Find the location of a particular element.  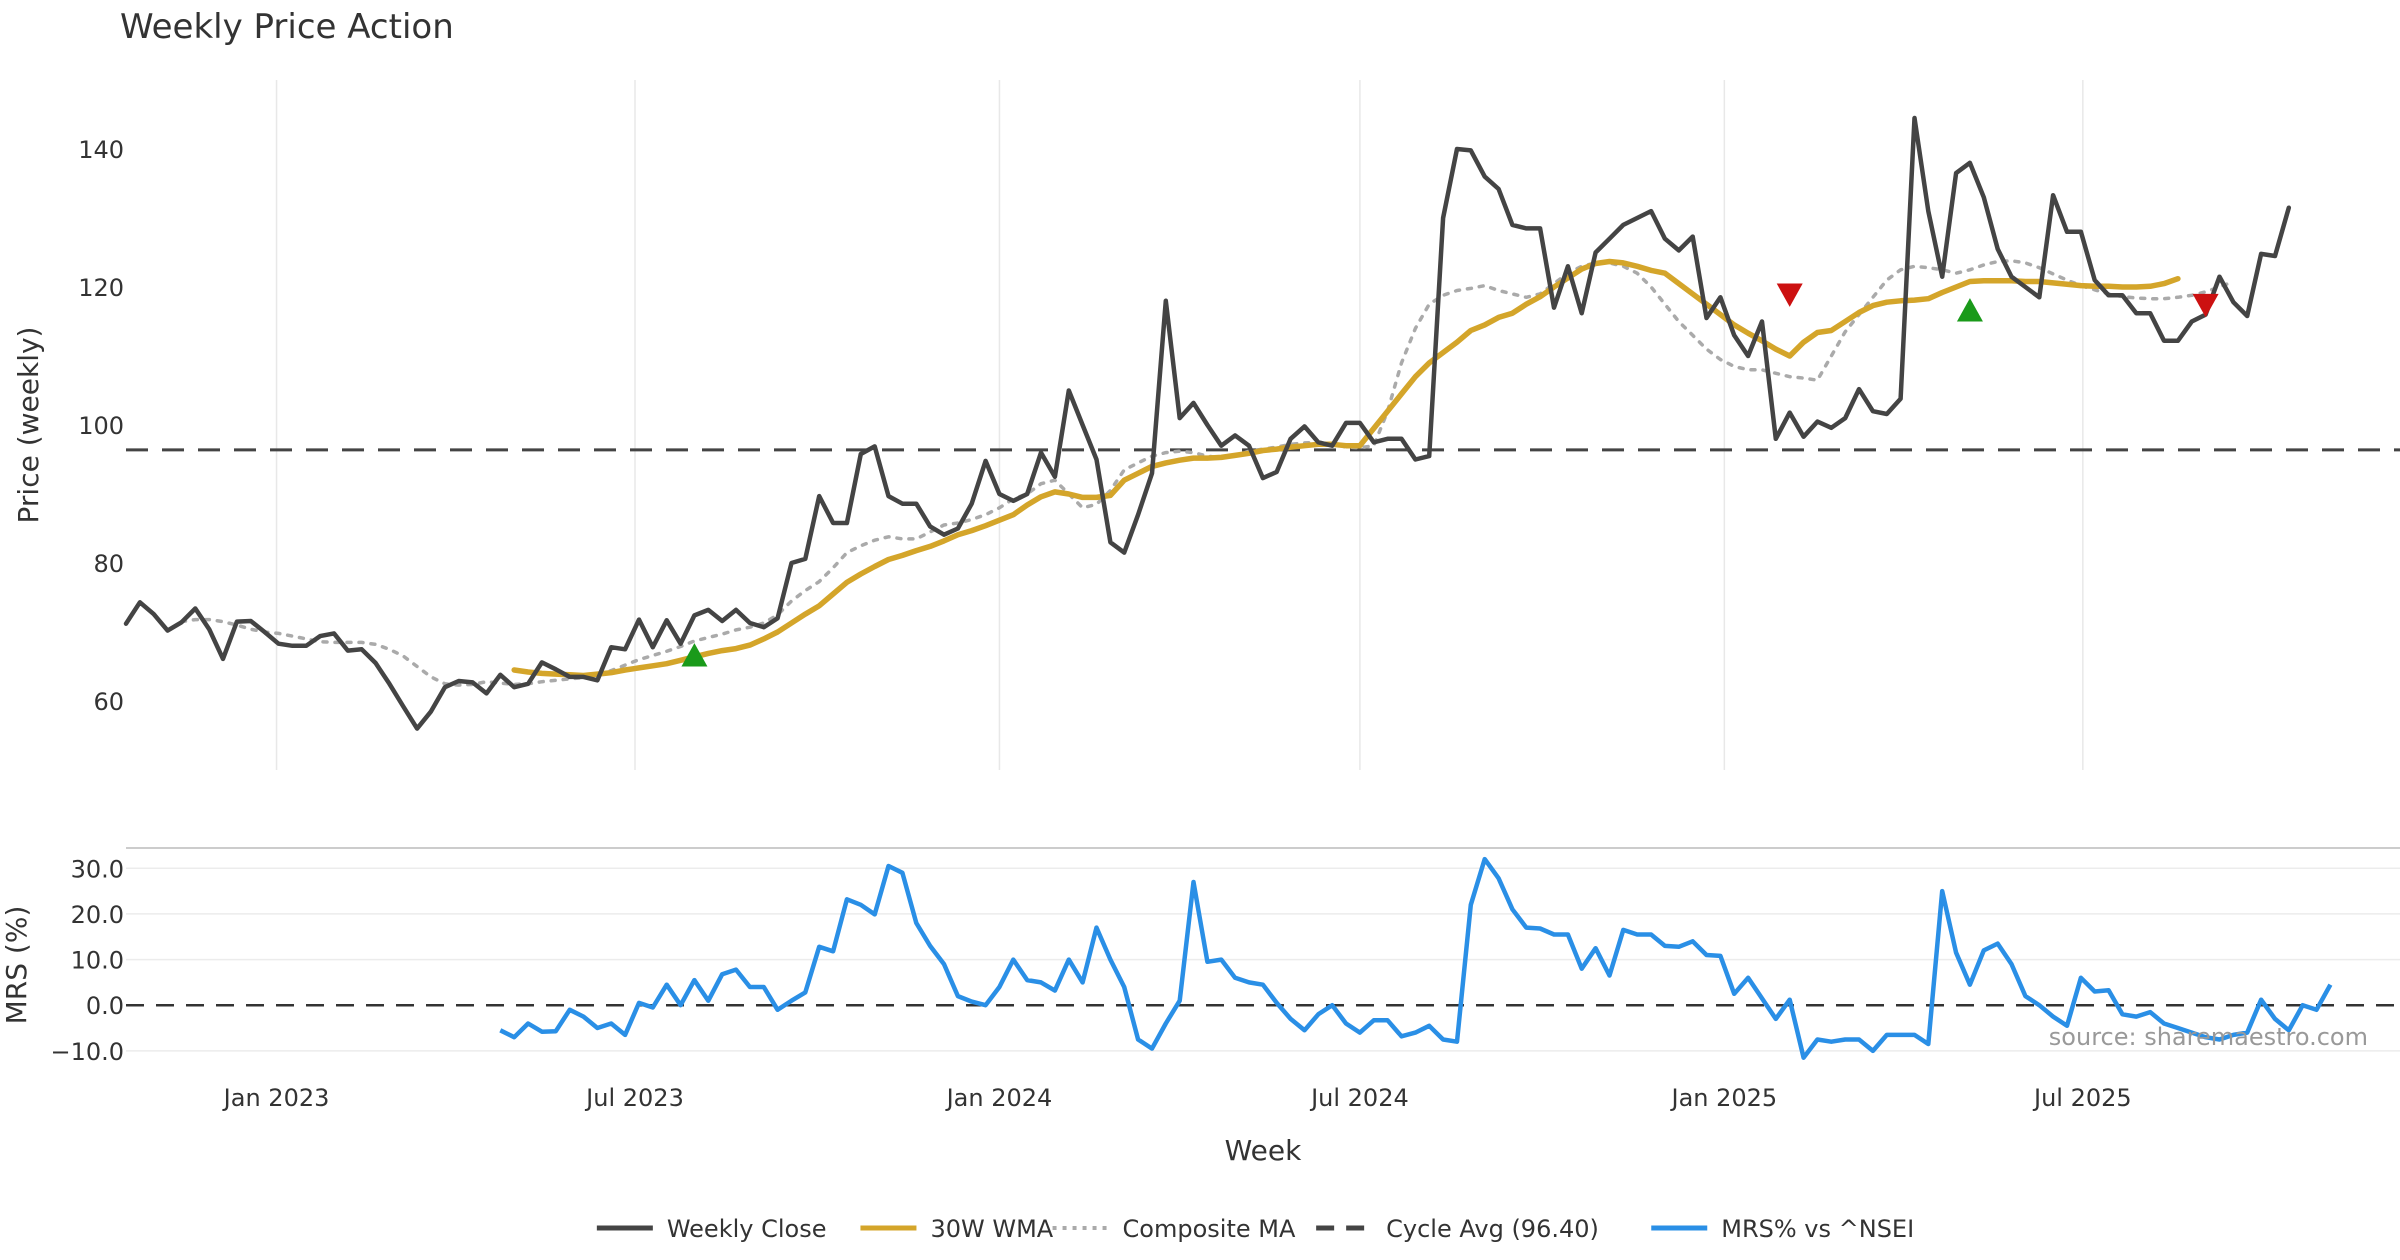

legend-label: Composite MA is located at coordinates (1209, 1229).